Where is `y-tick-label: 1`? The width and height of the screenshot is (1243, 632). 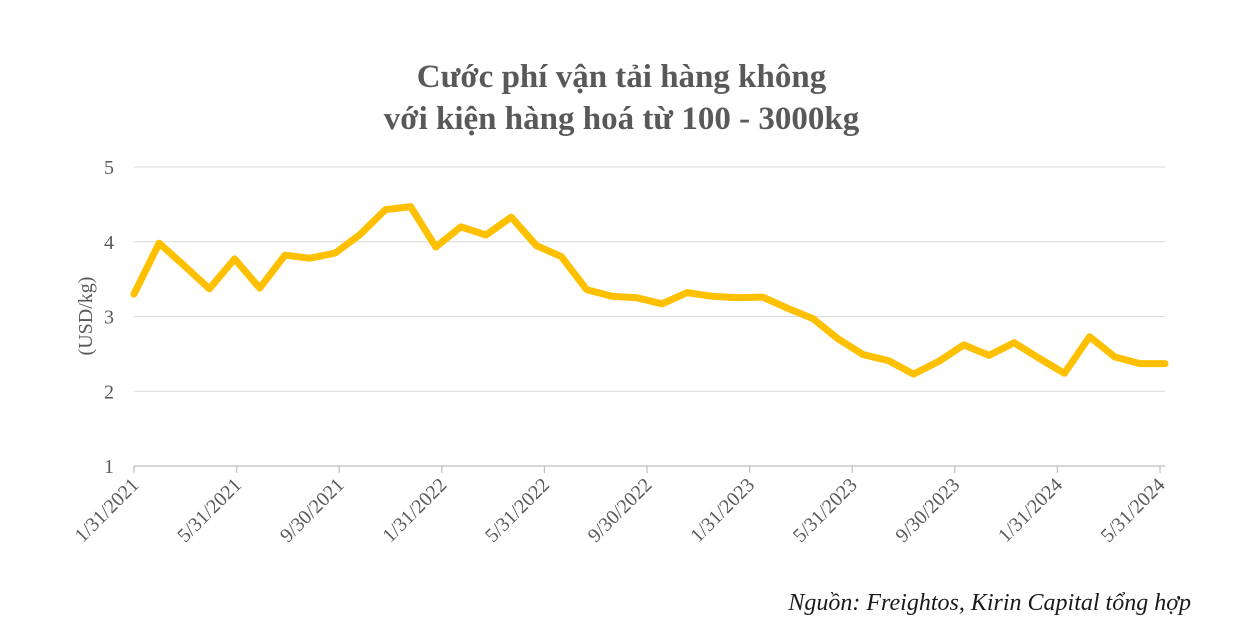 y-tick-label: 1 is located at coordinates (109, 467).